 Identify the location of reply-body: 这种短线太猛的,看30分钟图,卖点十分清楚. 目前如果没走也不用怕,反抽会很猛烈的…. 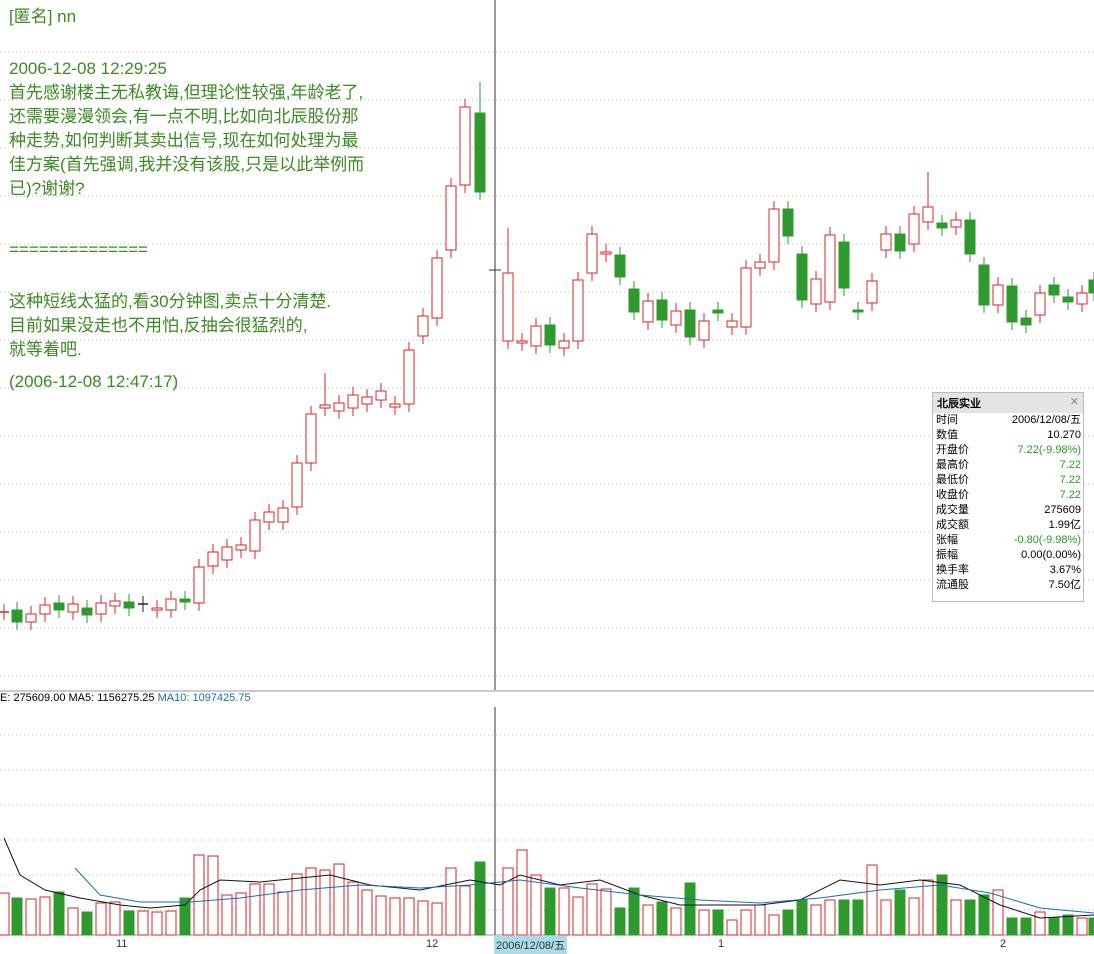
(170, 326).